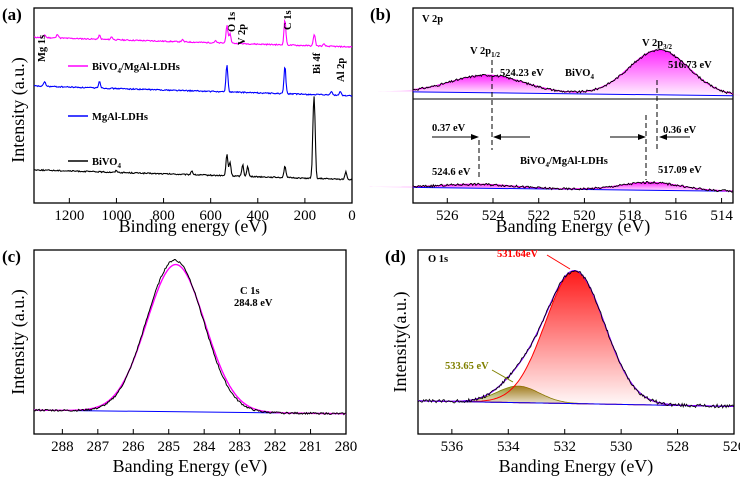  What do you see at coordinates (400, 342) in the screenshot?
I see `panel-d-ylabel: Intensity(a.u.)` at bounding box center [400, 342].